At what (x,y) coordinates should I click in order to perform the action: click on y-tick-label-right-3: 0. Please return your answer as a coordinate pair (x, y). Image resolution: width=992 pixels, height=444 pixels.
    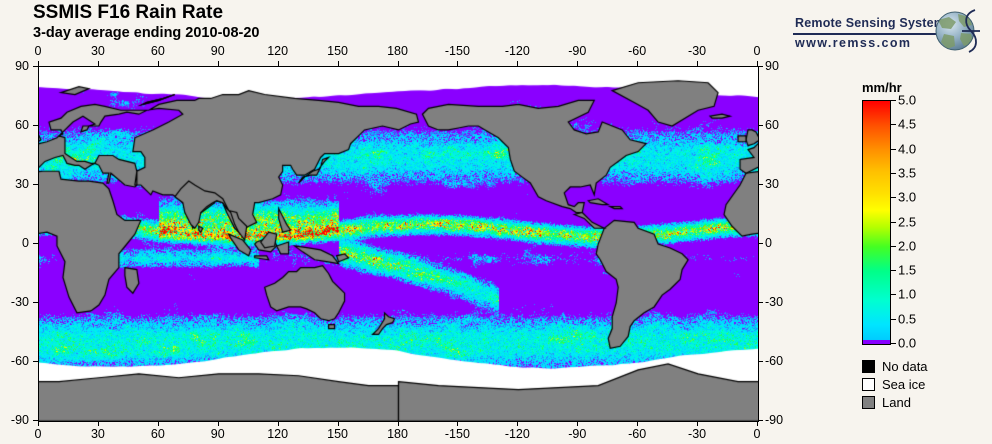
    Looking at the image, I should click on (768, 243).